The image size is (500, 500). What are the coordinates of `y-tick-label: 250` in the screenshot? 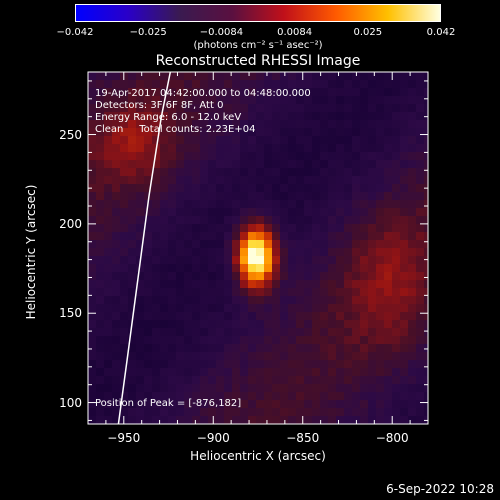 It's located at (70, 134).